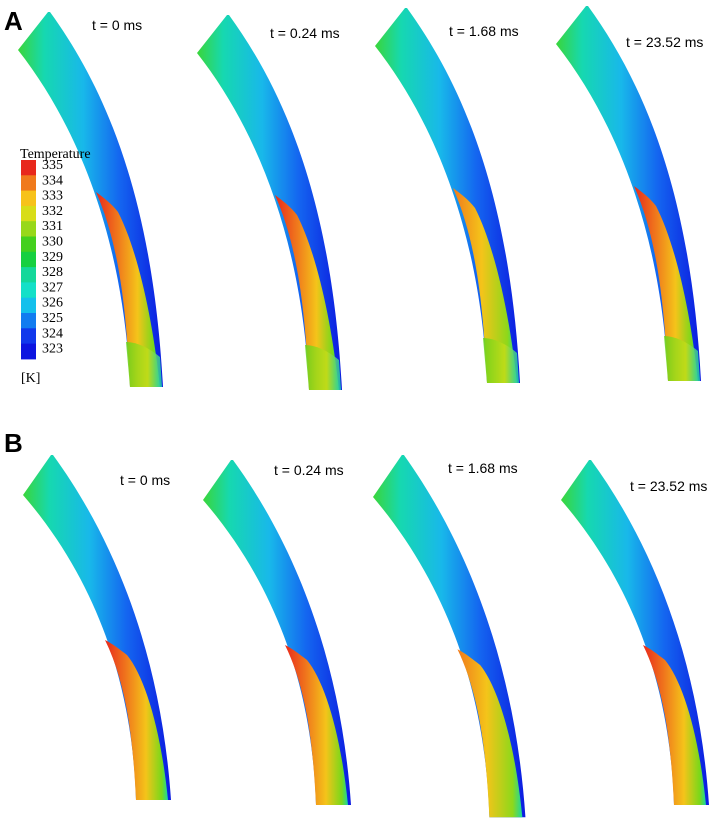  What do you see at coordinates (668, 486) in the screenshot?
I see `time-label-b-4: t = 23.52 ms` at bounding box center [668, 486].